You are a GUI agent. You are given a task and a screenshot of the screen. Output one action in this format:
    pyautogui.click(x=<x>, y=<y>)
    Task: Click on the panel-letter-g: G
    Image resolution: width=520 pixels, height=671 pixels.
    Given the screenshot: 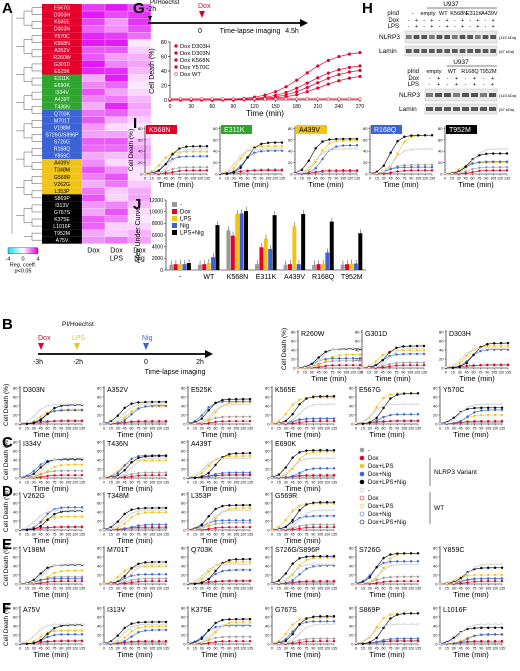 What is the action you would take?
    pyautogui.click(x=139, y=8)
    